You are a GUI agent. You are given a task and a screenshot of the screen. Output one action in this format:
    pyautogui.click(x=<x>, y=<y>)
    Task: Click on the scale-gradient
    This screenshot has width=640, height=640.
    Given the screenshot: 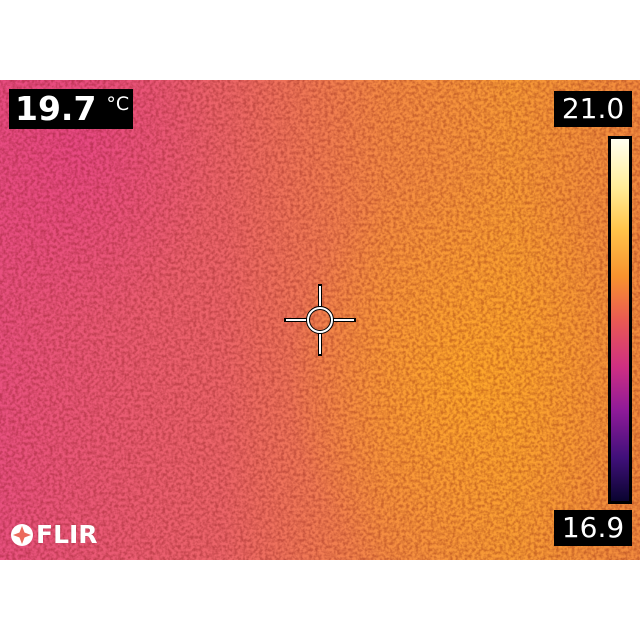 What is the action you would take?
    pyautogui.click(x=620, y=320)
    